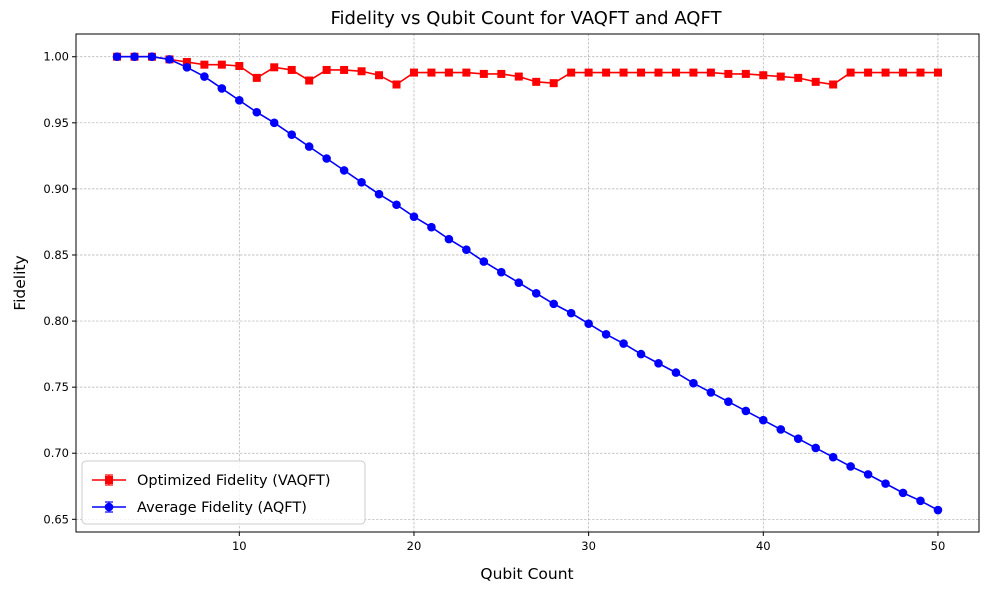 This screenshot has width=989, height=590. Describe the element at coordinates (56, 123) in the screenshot. I see `y-tick-label: 0.95` at that location.